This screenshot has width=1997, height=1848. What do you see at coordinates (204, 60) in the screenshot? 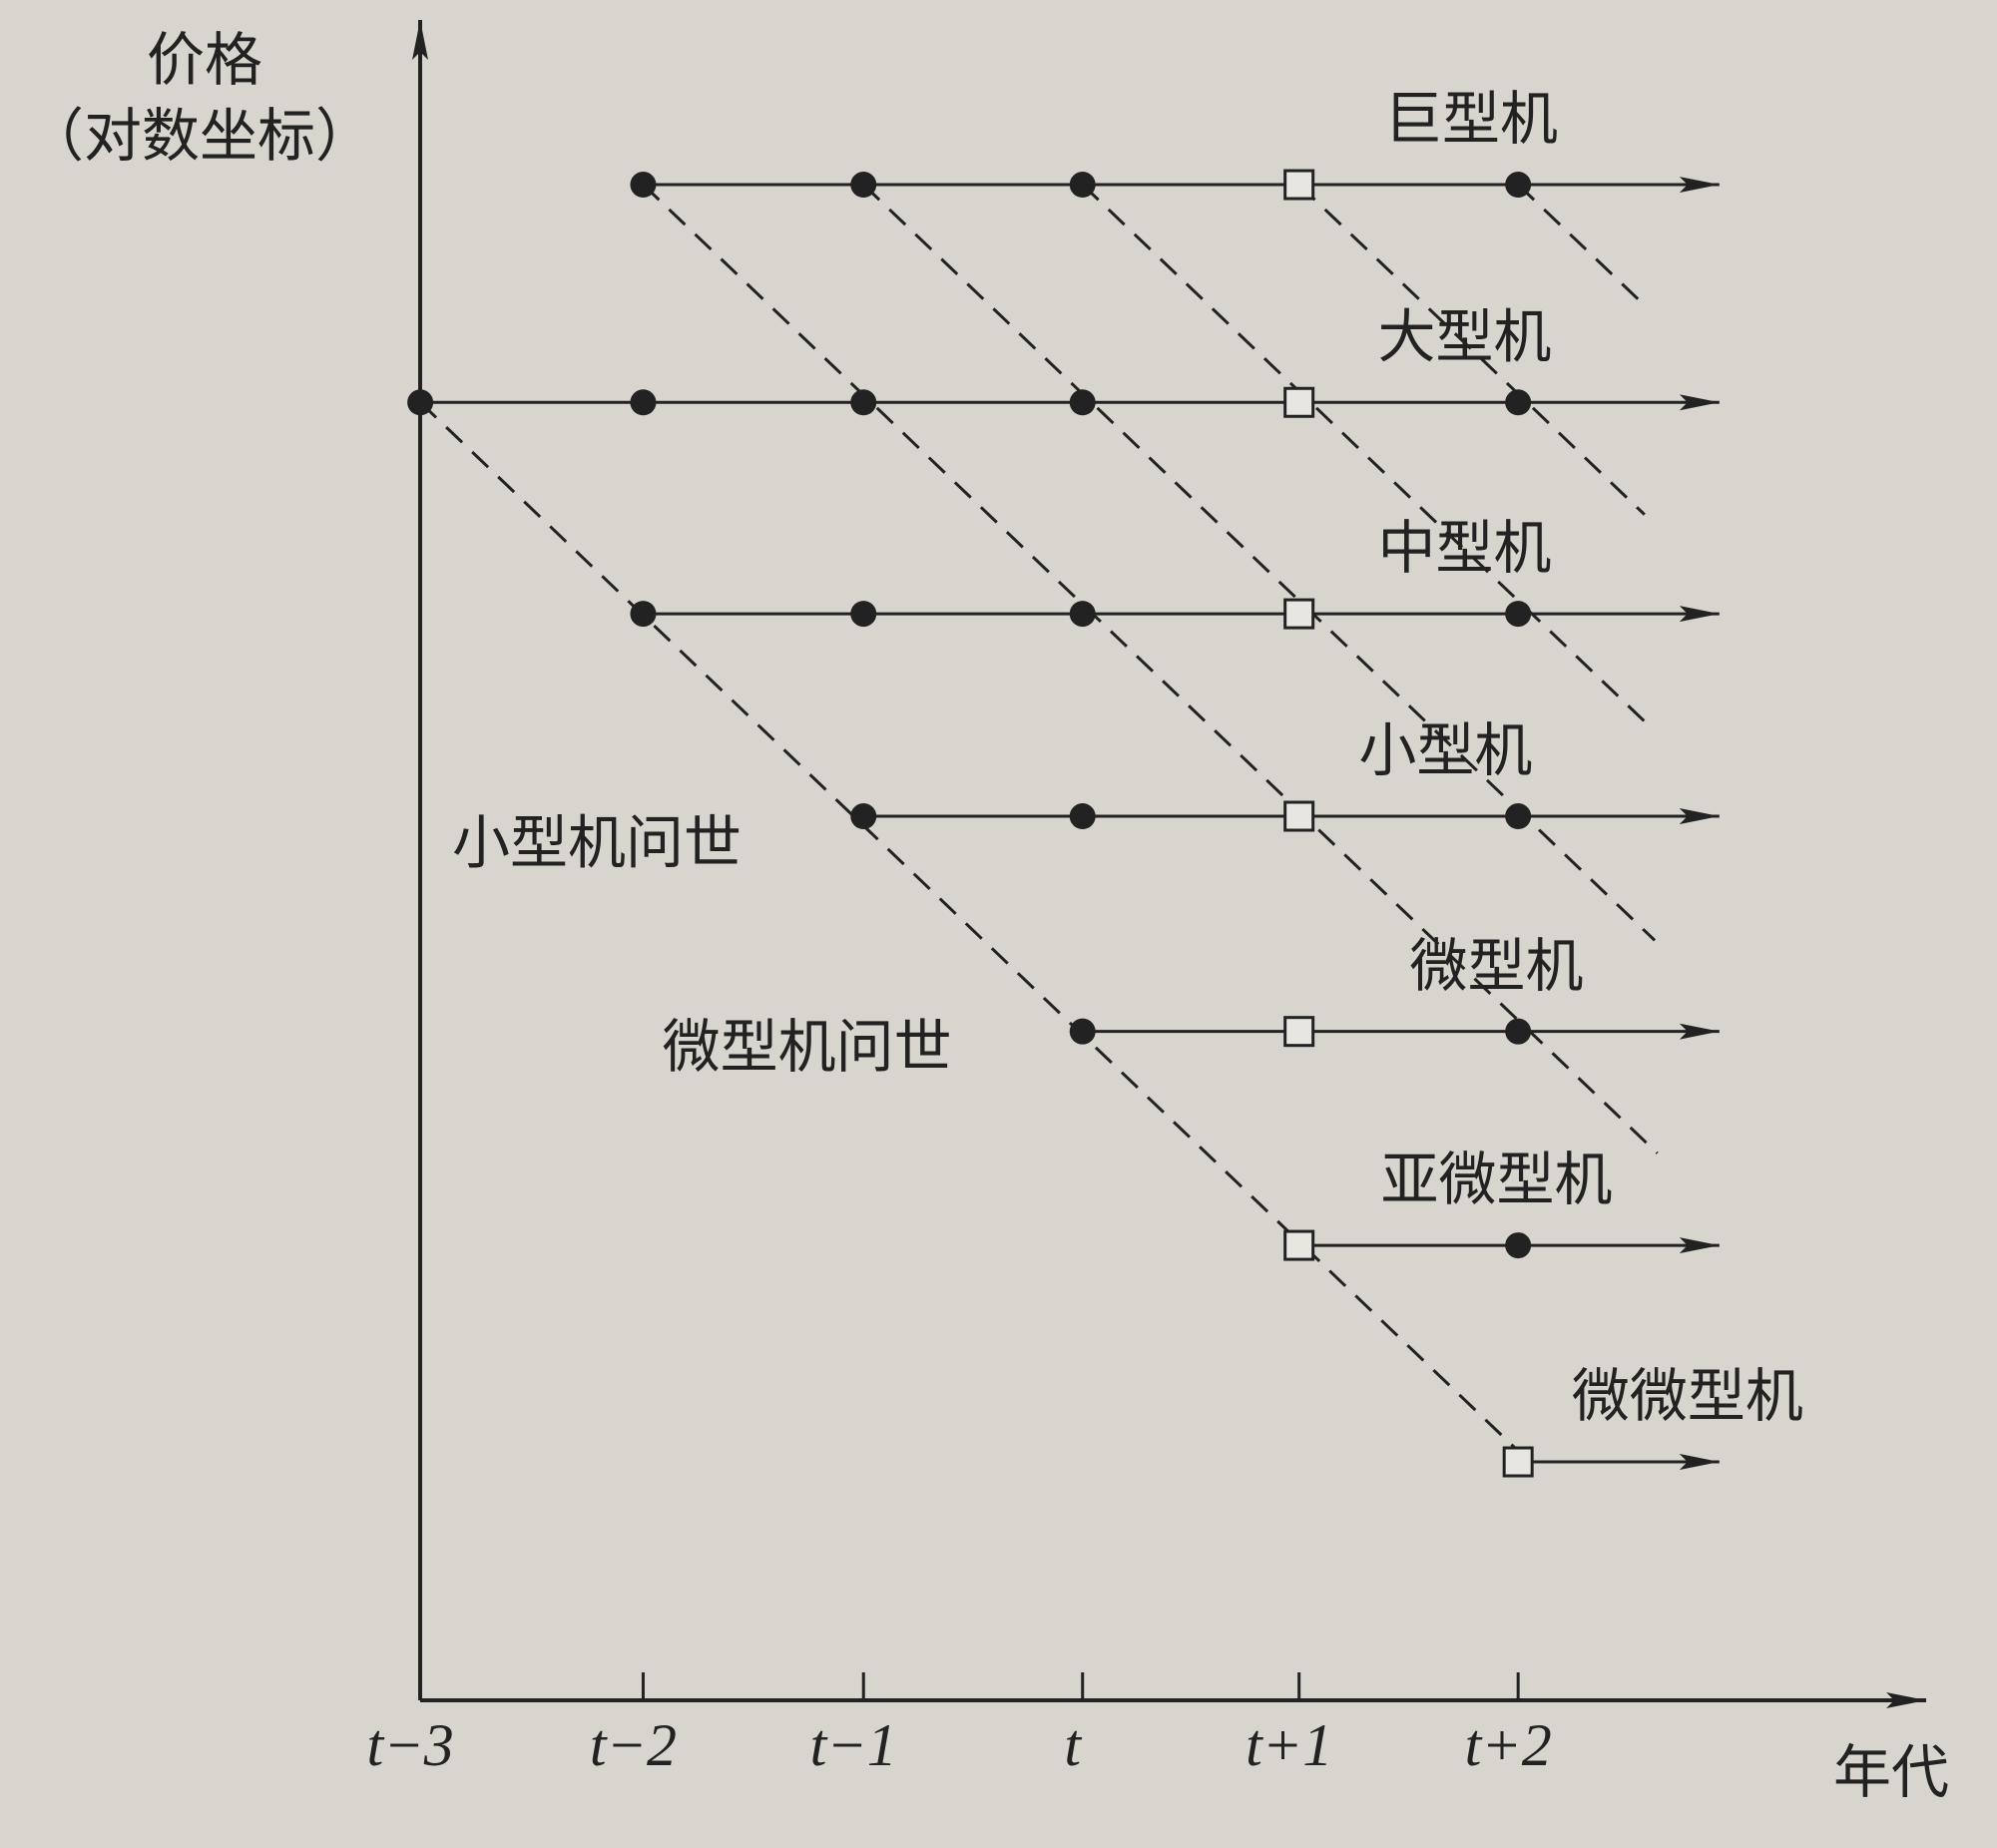
I see `y-axis-label: 价格` at bounding box center [204, 60].